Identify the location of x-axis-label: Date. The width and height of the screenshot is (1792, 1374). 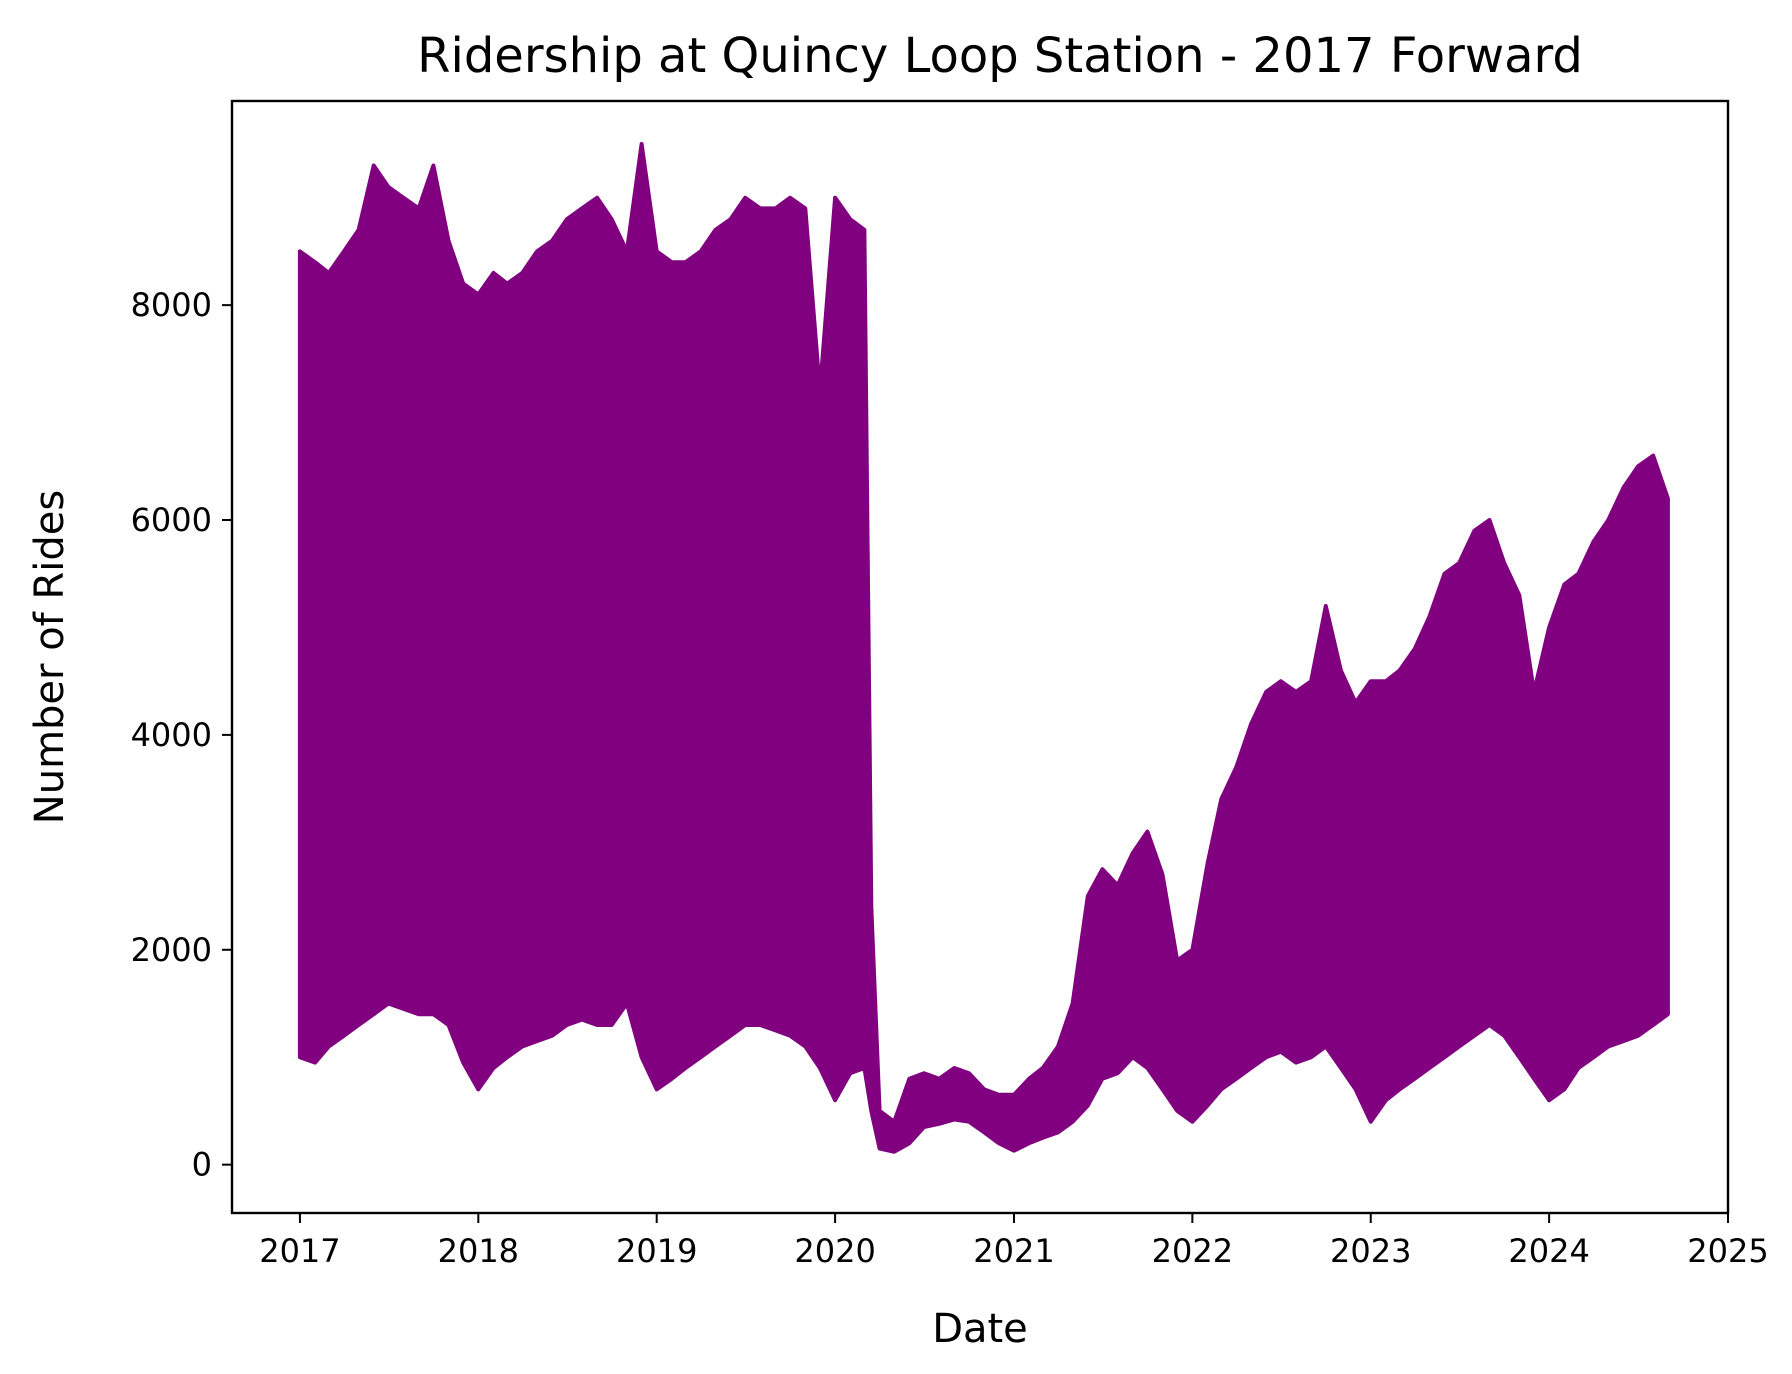
(980, 1329).